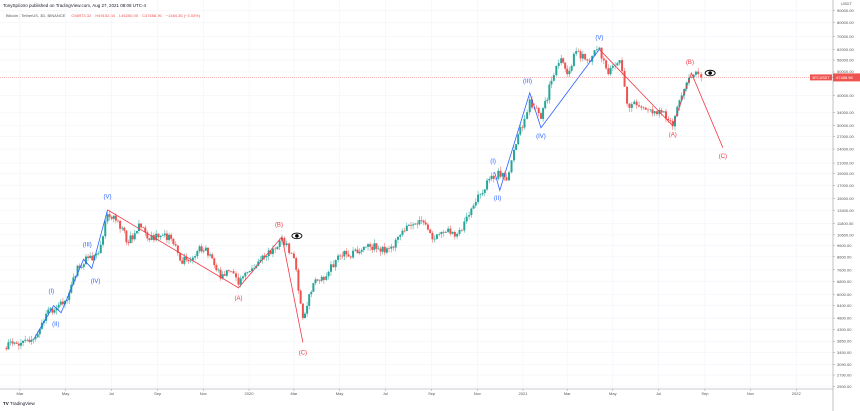 This screenshot has height=411, width=860. What do you see at coordinates (845, 223) in the screenshot?
I see `y-tick-label: 11800.00` at bounding box center [845, 223].